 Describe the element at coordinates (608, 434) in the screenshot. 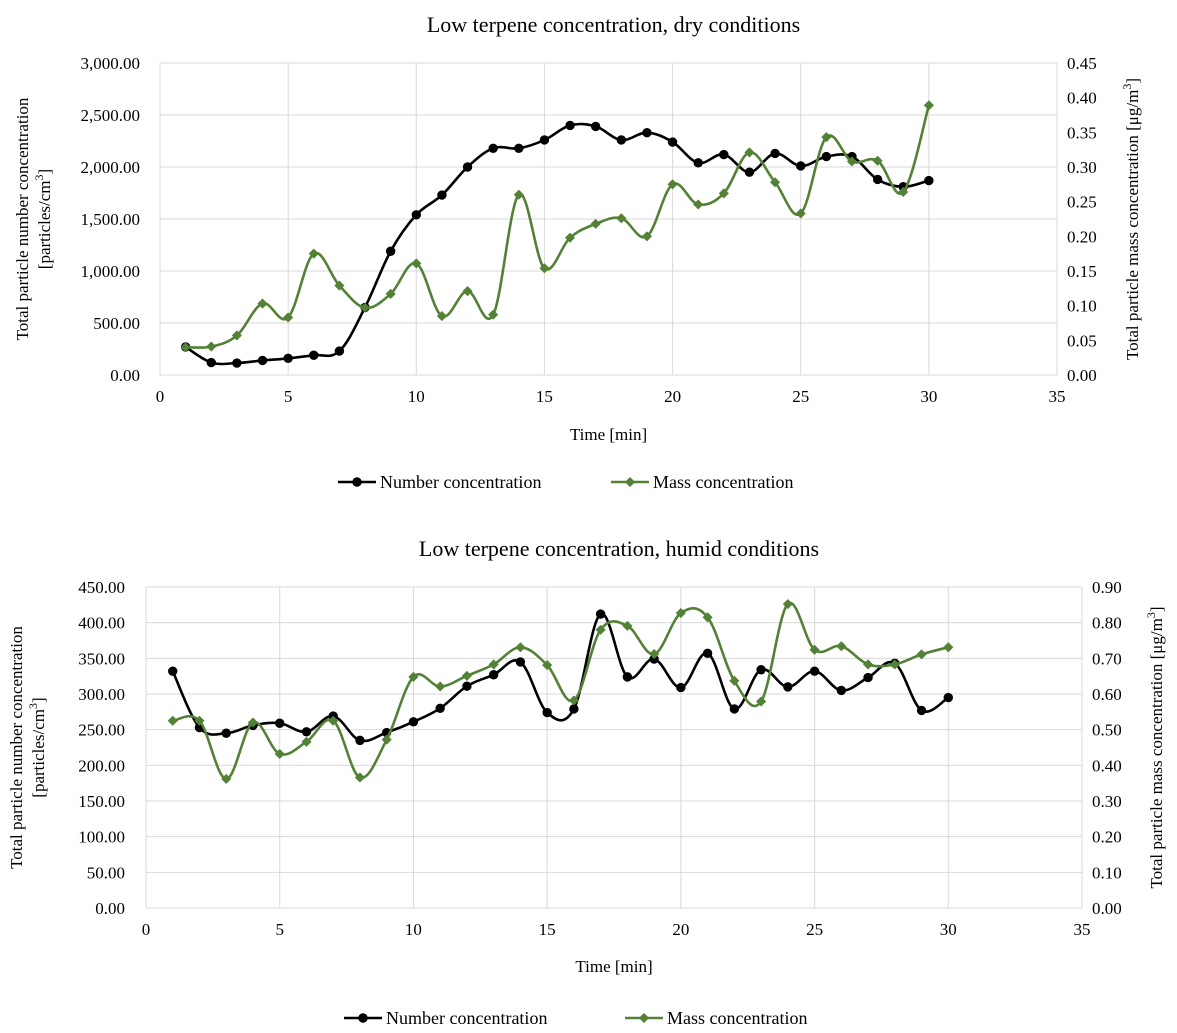

I see `x-axis-label: Time [min]` at that location.